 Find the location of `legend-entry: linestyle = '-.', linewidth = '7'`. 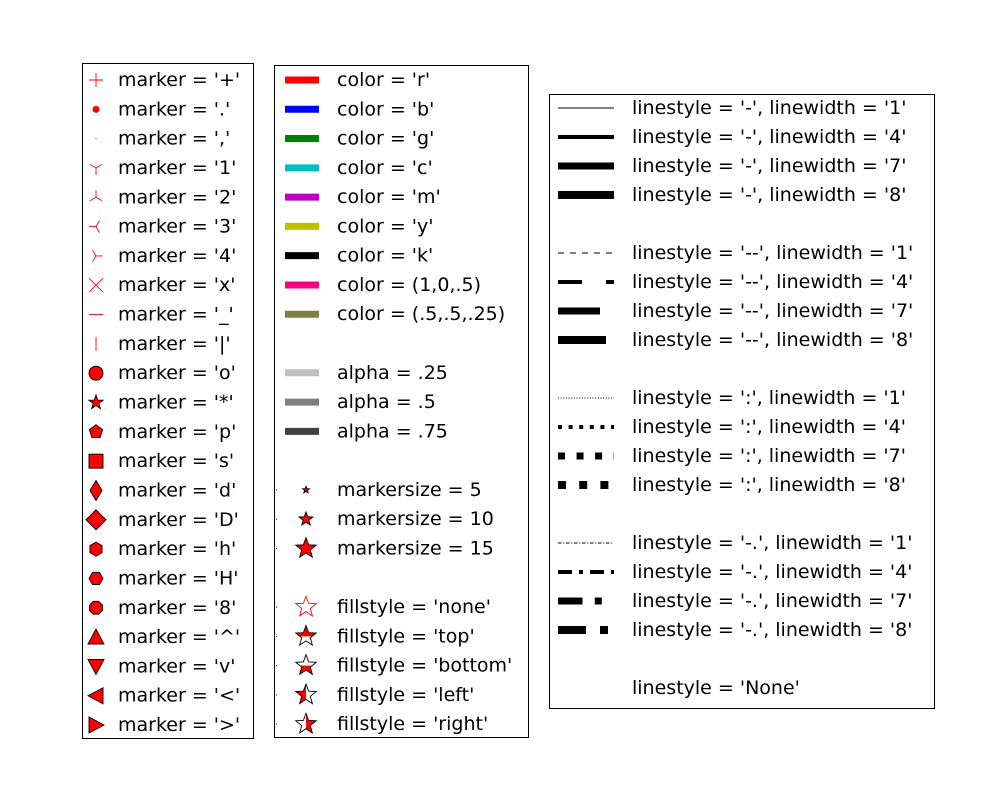

legend-entry: linestyle = '-.', linewidth = '7' is located at coordinates (735, 601).